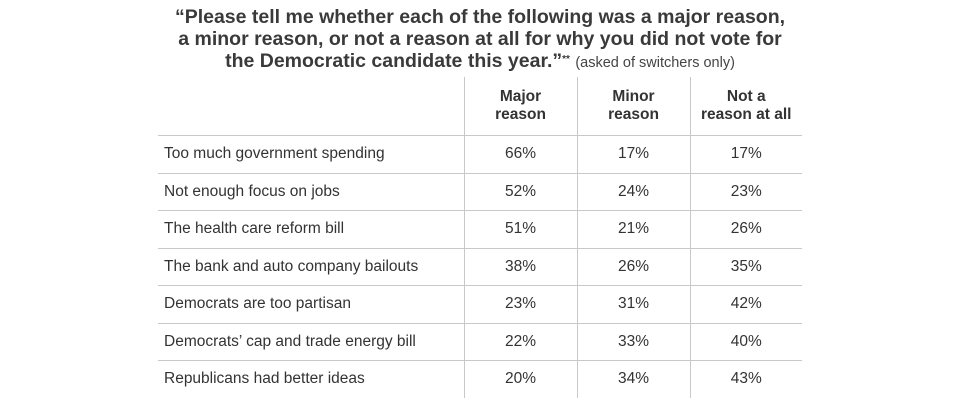 Image resolution: width=960 pixels, height=402 pixels. What do you see at coordinates (633, 304) in the screenshot?
I see `cell-minor: 31%` at bounding box center [633, 304].